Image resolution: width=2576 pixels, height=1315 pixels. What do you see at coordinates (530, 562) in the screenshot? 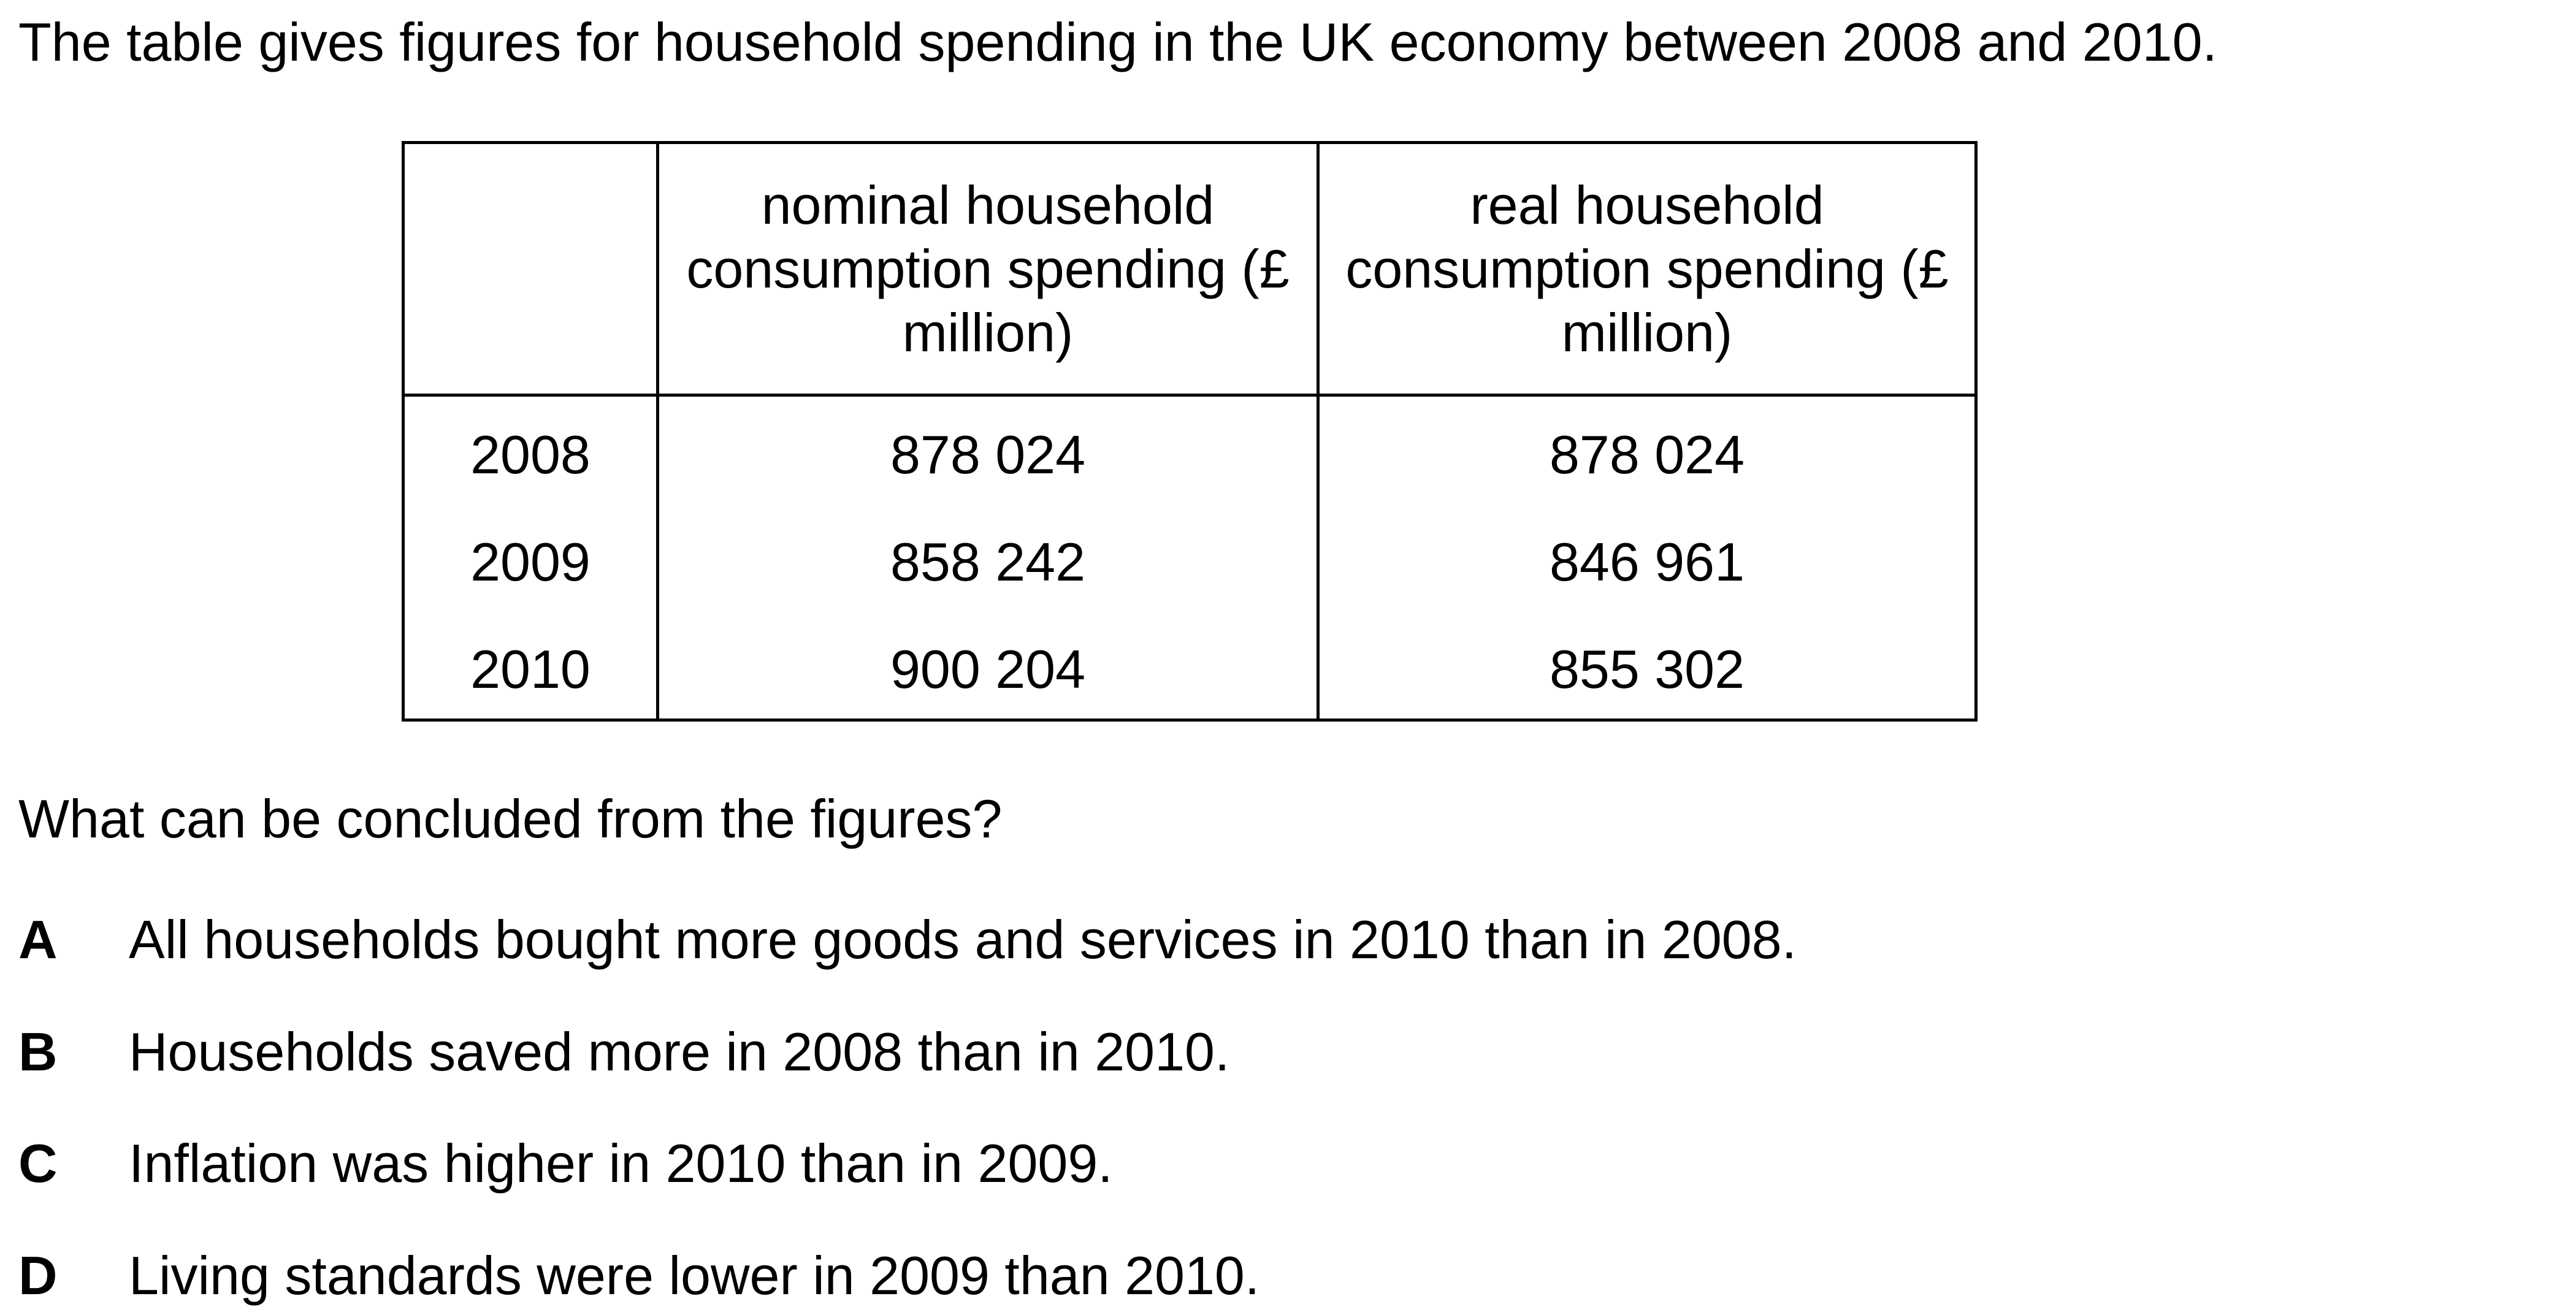
I see `year-cell: 2009` at bounding box center [530, 562].